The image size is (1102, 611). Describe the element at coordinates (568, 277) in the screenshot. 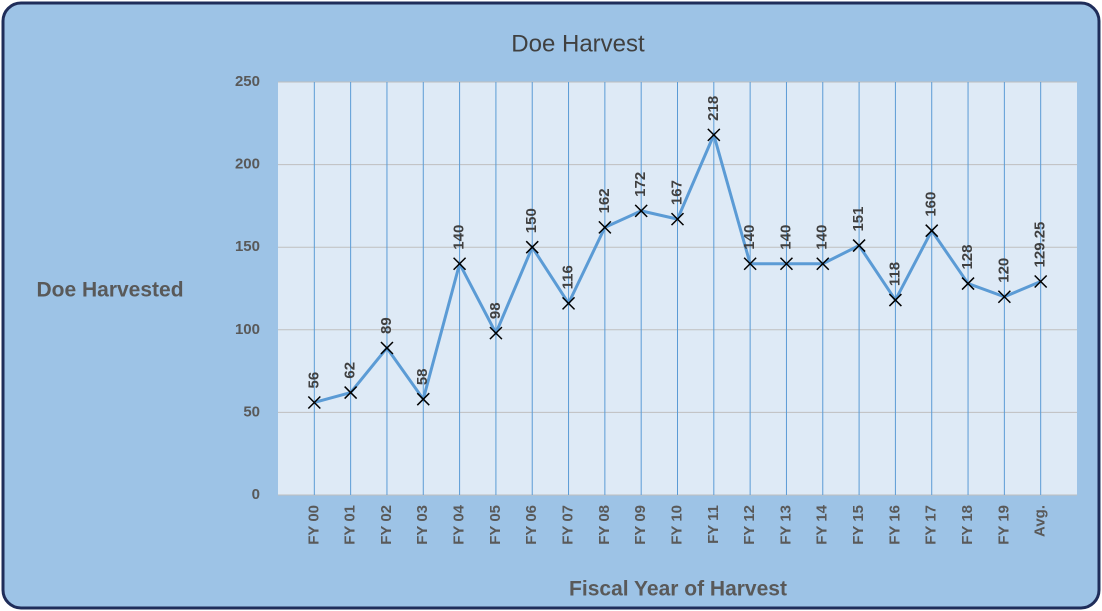

I see `data-label: 116` at that location.